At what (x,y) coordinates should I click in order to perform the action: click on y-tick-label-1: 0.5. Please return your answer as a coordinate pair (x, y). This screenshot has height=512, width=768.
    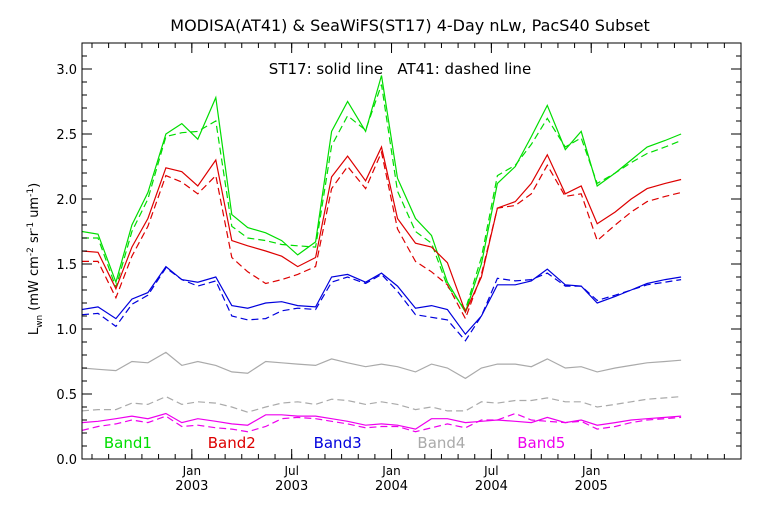
    Looking at the image, I should click on (66, 395).